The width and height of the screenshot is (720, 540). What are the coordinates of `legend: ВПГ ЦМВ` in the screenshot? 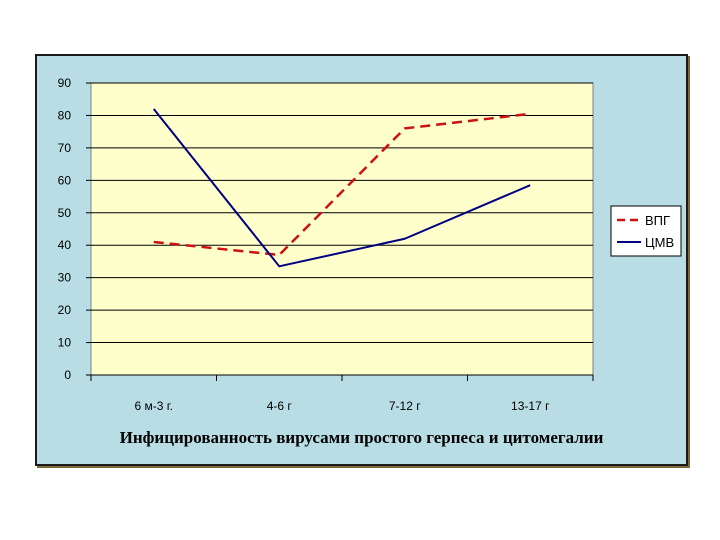 It's located at (646, 231).